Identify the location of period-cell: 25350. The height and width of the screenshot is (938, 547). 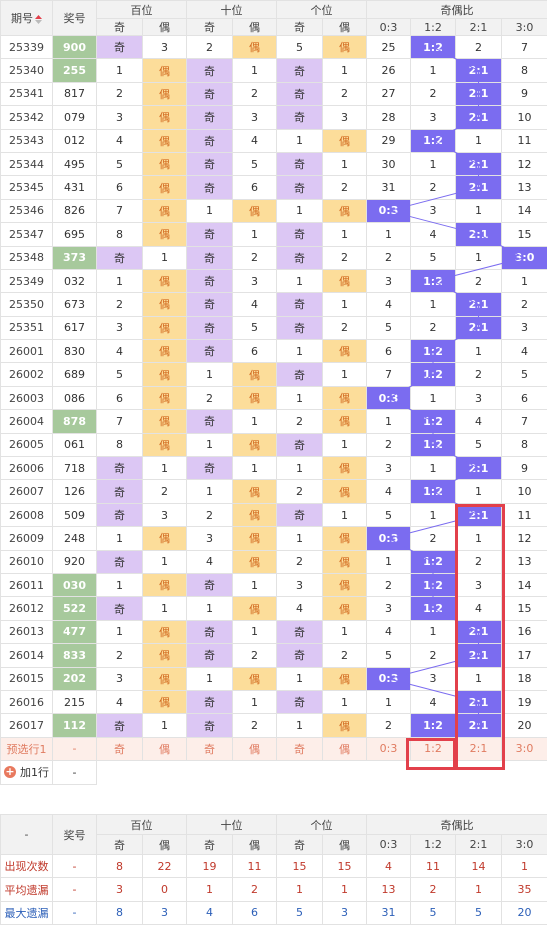
(26, 304).